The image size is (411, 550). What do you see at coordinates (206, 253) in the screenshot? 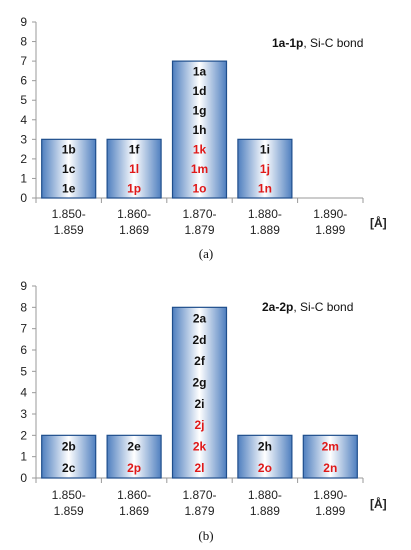
I see `panel-caption: (a)` at bounding box center [206, 253].